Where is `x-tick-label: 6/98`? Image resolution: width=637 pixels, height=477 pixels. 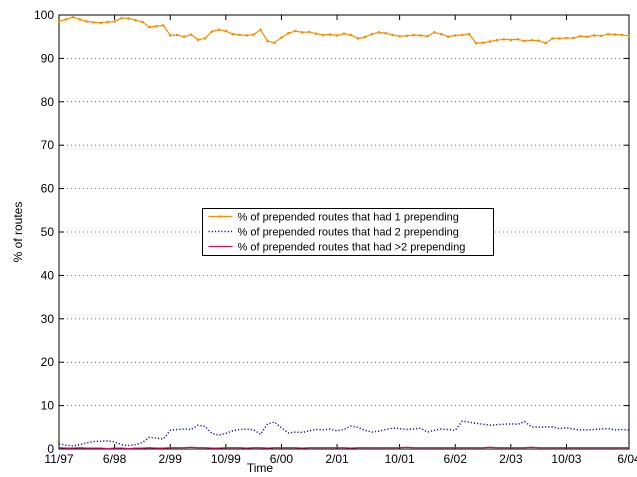 x-tick-label: 6/98 is located at coordinates (115, 459).